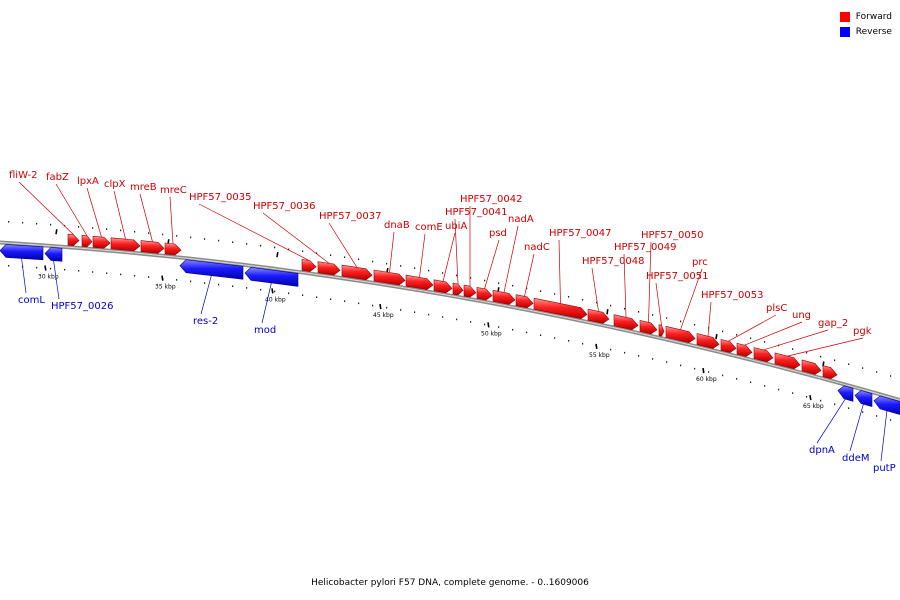  Describe the element at coordinates (787, 361) in the screenshot. I see `gene-pgk` at that location.